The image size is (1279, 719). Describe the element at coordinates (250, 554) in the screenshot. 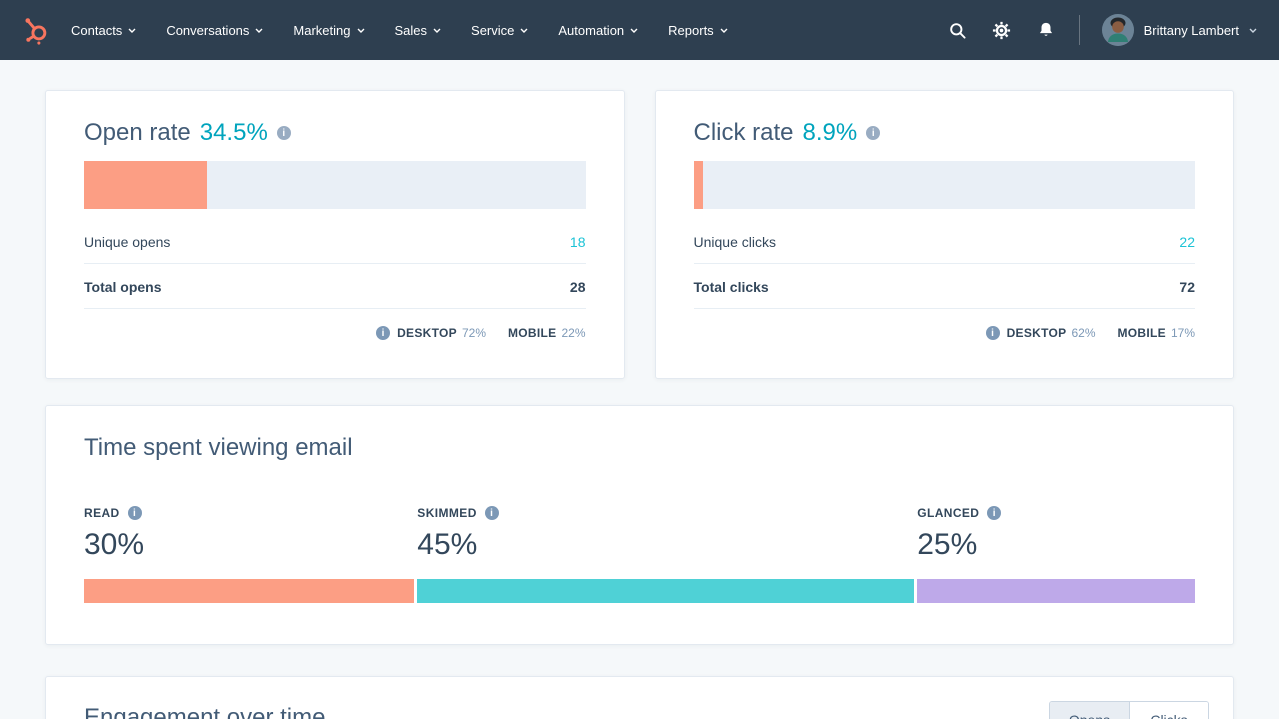

I see `read-segment: READ 30%` at that location.